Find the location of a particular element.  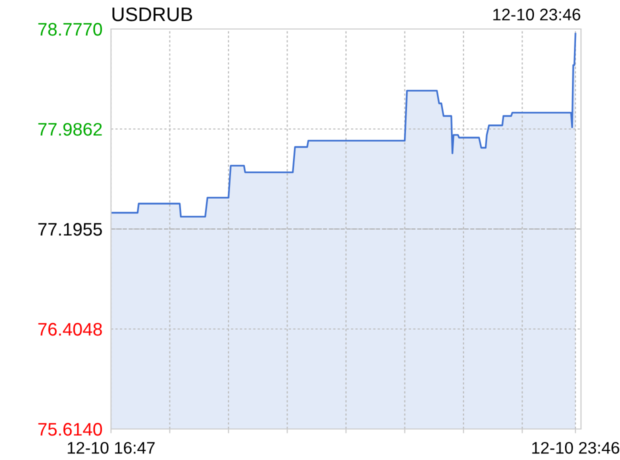

x-tick-label: 12-10 16:47 is located at coordinates (111, 448).